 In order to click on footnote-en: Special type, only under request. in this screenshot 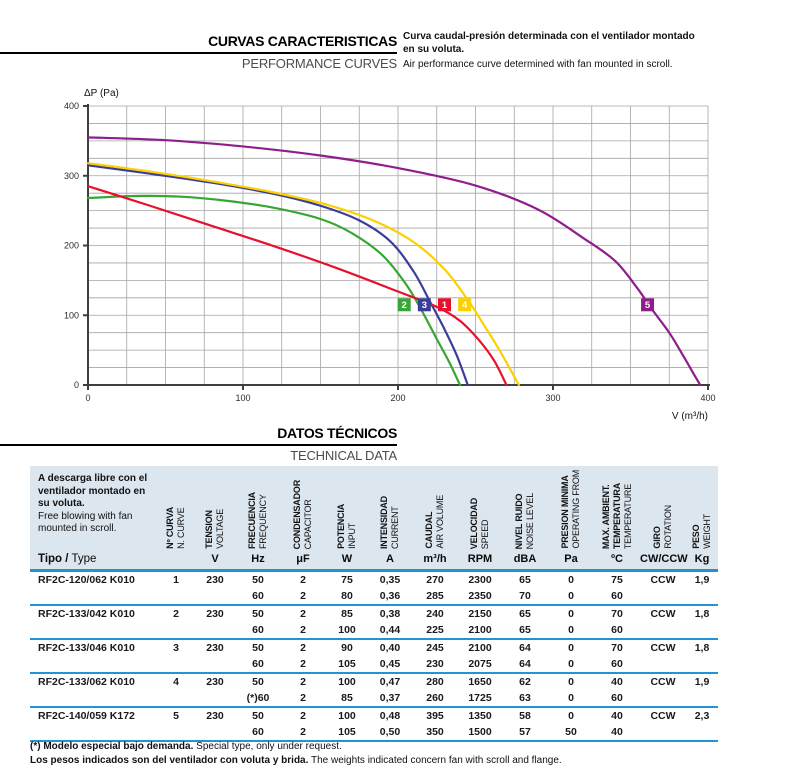, I will do `click(269, 746)`.